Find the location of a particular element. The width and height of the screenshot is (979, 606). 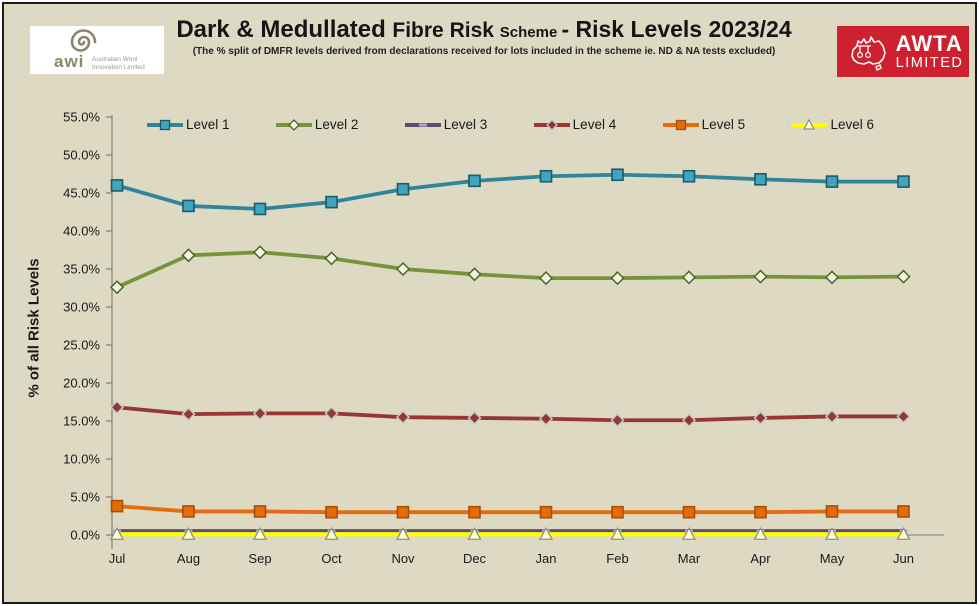

y-axis-tick-label: 40.0% is located at coordinates (81, 231).